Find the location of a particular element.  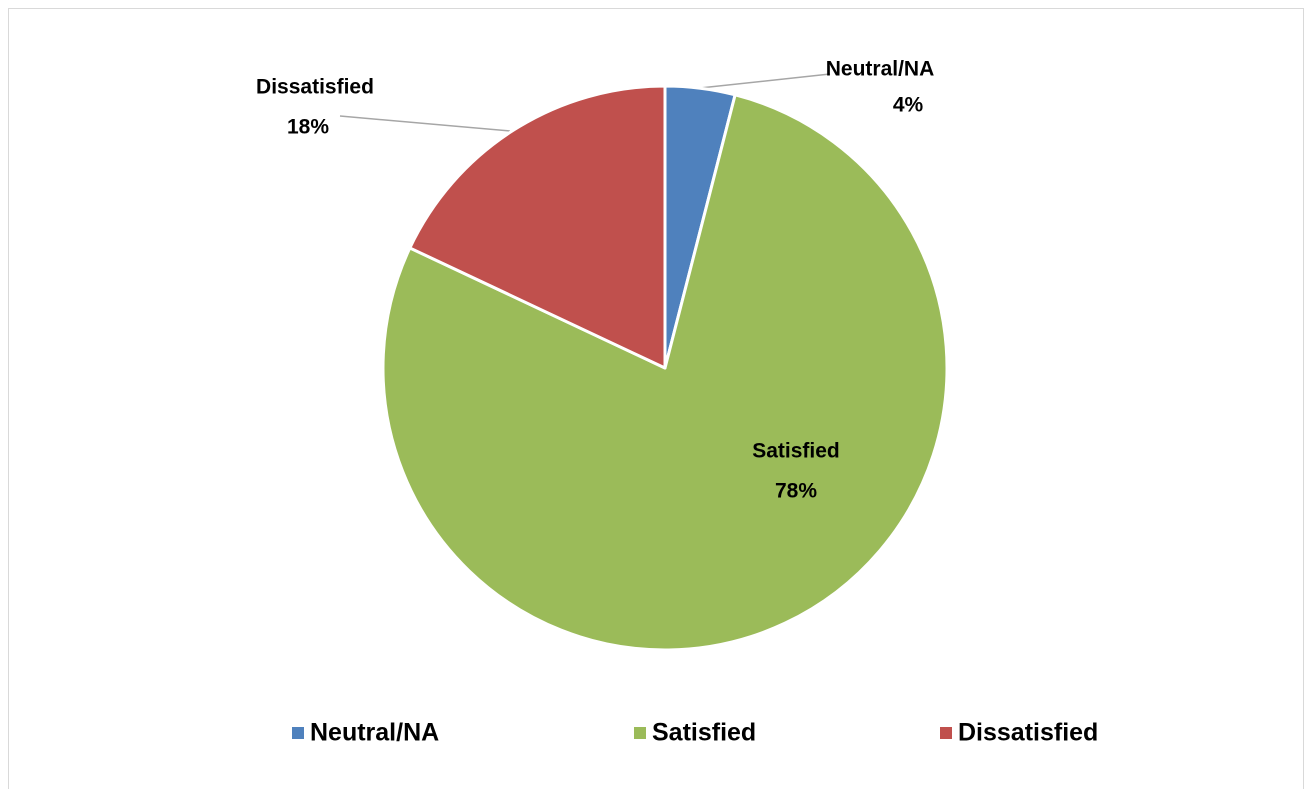

data-label-value: 78% is located at coordinates (796, 491).